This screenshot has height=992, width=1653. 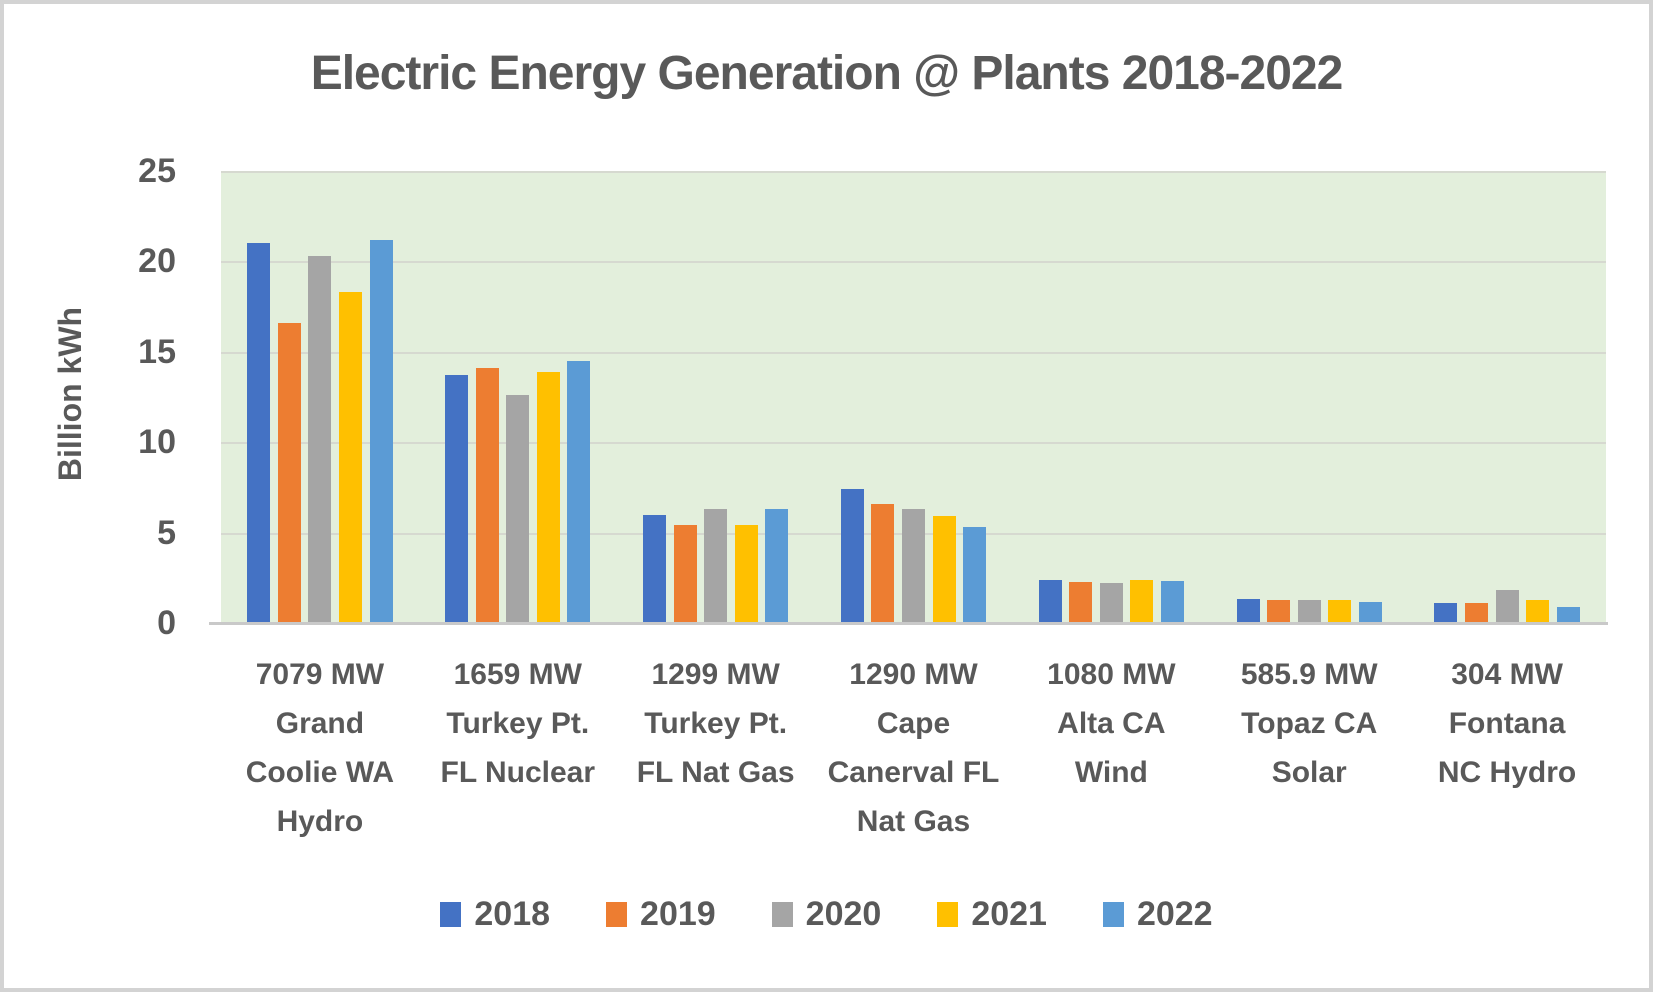 I want to click on category-label-line: Topaz CA, so click(x=1309, y=723).